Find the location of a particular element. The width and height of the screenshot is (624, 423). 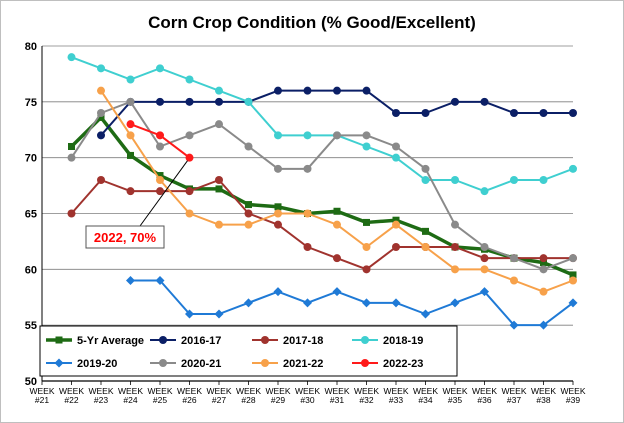

x-tick-label: WEEK #35 is located at coordinates (454, 395).